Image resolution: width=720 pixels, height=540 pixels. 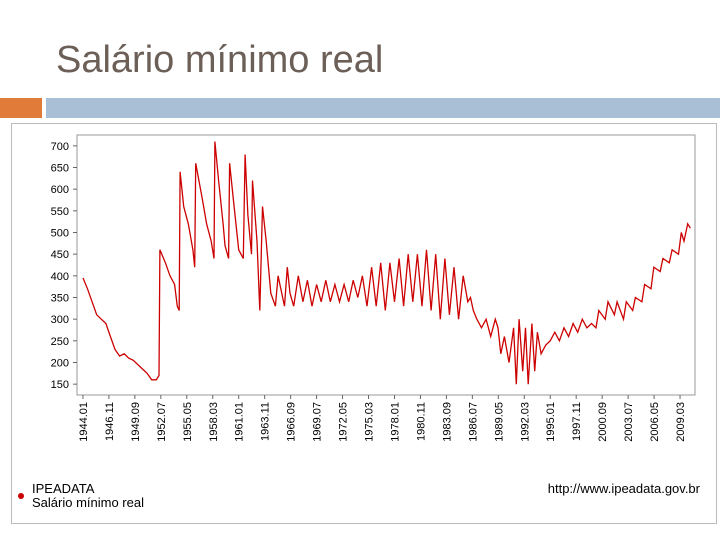 I want to click on x-tick-label: 1992.03, so click(x=525, y=422).